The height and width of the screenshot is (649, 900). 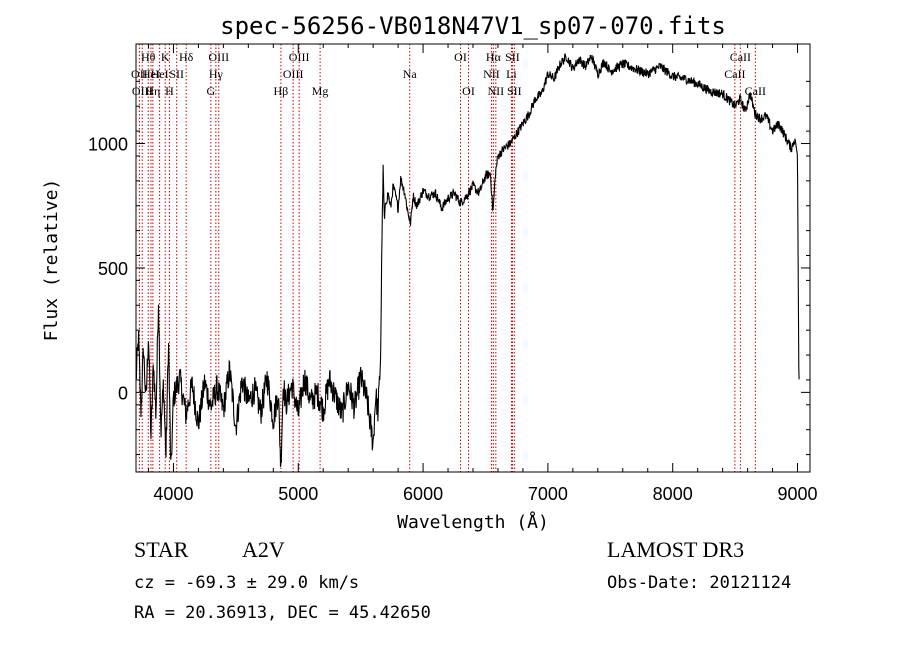 What do you see at coordinates (51, 260) in the screenshot?
I see `y-axis-label: Flux (relative)` at bounding box center [51, 260].